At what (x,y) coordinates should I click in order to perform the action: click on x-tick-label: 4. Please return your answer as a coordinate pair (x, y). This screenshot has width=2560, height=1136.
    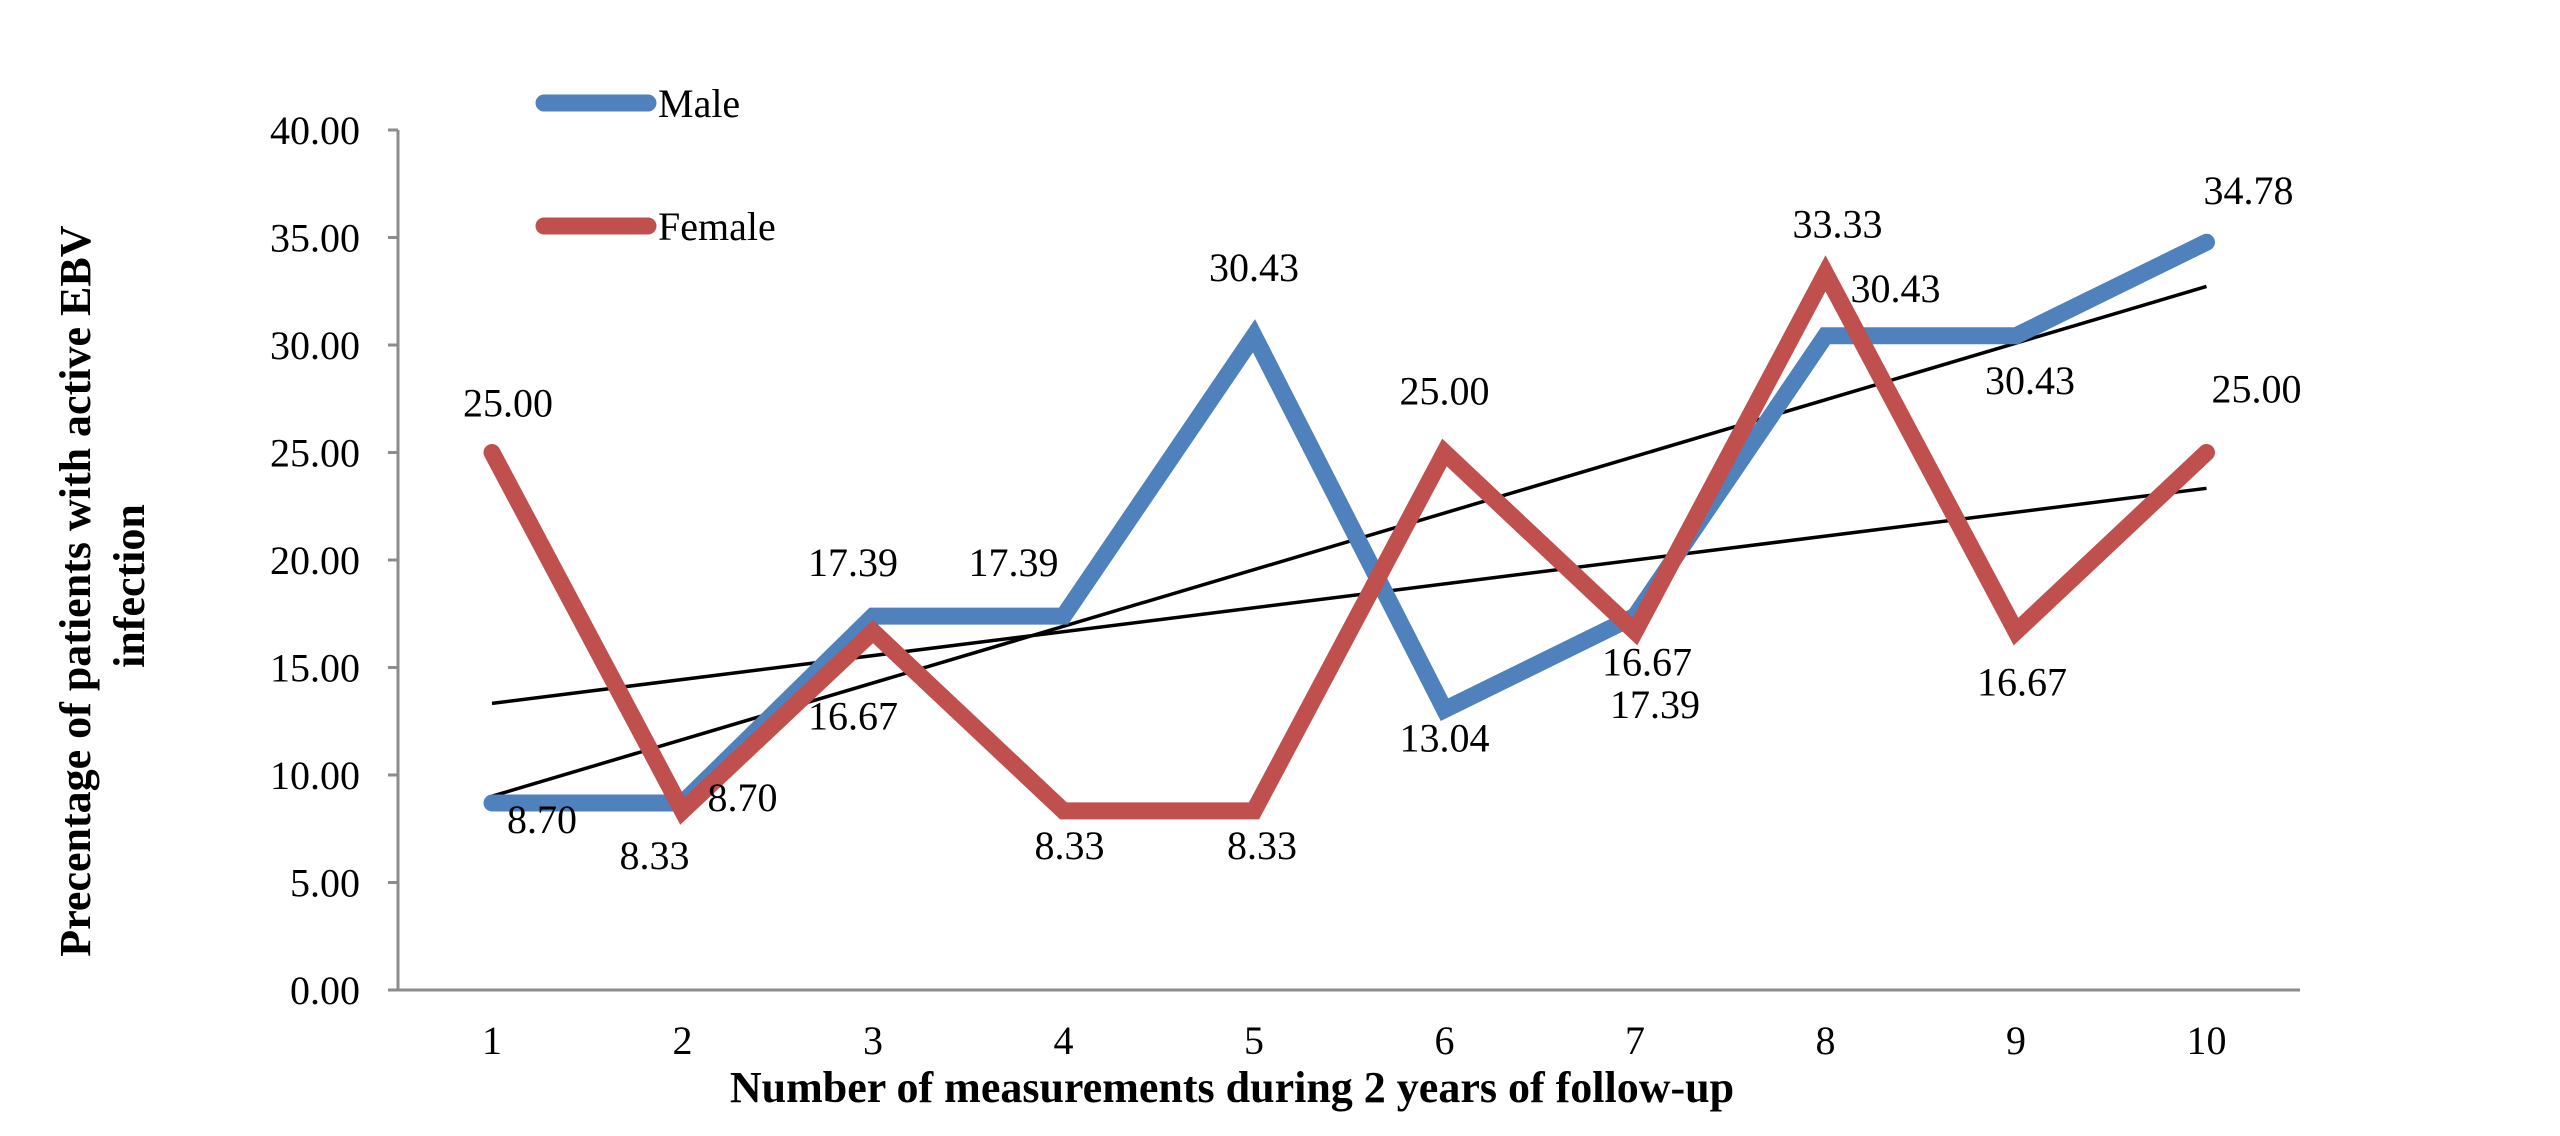
    Looking at the image, I should click on (1064, 1040).